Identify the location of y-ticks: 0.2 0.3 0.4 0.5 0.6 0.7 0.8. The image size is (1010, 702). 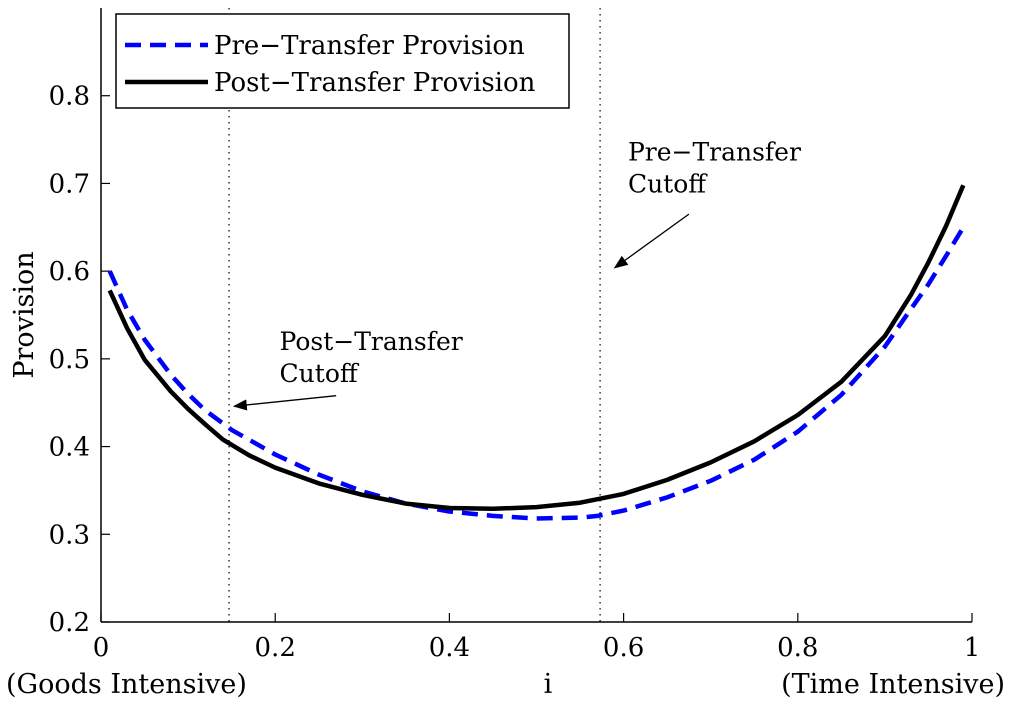
(79, 360).